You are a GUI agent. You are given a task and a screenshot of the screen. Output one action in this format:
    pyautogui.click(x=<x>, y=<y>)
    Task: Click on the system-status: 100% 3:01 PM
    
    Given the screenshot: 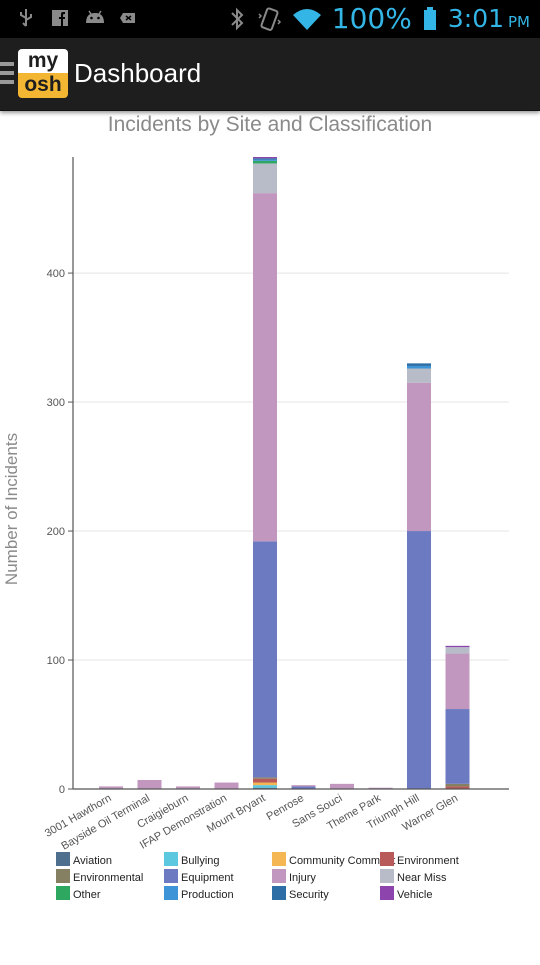 What is the action you would take?
    pyautogui.click(x=379, y=18)
    